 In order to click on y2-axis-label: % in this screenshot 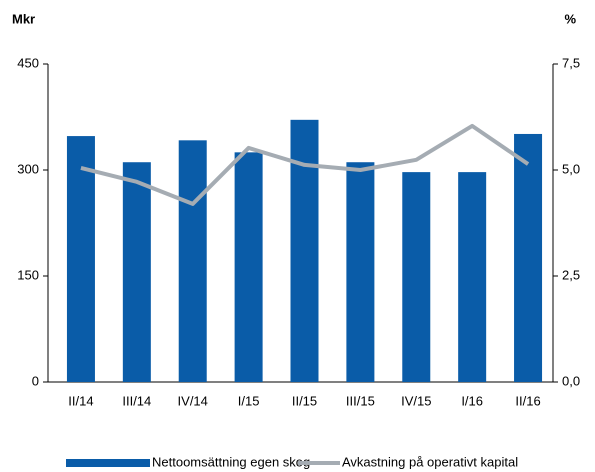, I will do `click(570, 18)`.